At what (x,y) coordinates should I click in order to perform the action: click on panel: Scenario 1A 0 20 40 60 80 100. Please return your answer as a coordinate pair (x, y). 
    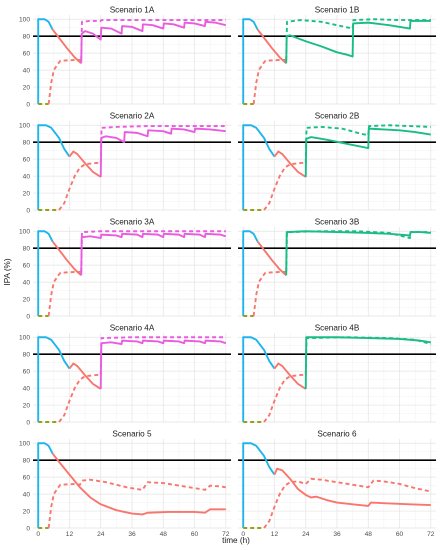
    Looking at the image, I should click on (125, 57).